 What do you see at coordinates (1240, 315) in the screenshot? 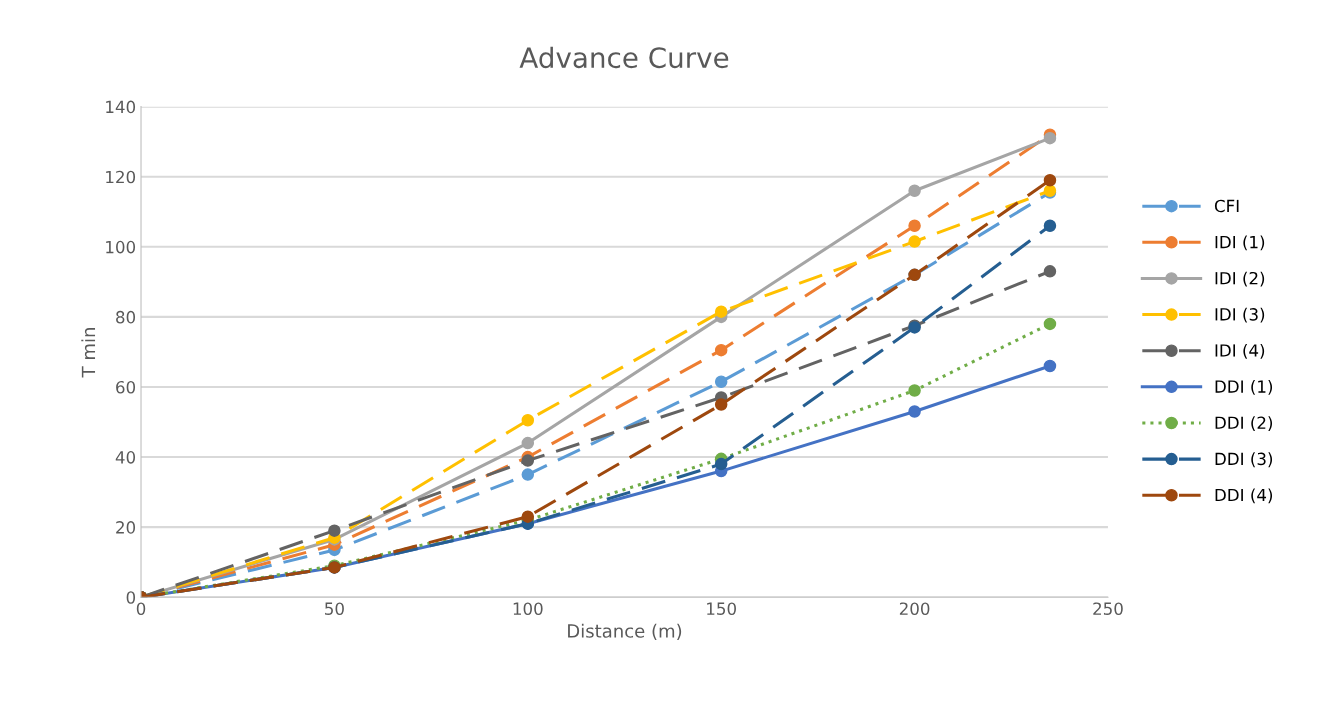
I see `legend-label: IDI (3)` at bounding box center [1240, 315].